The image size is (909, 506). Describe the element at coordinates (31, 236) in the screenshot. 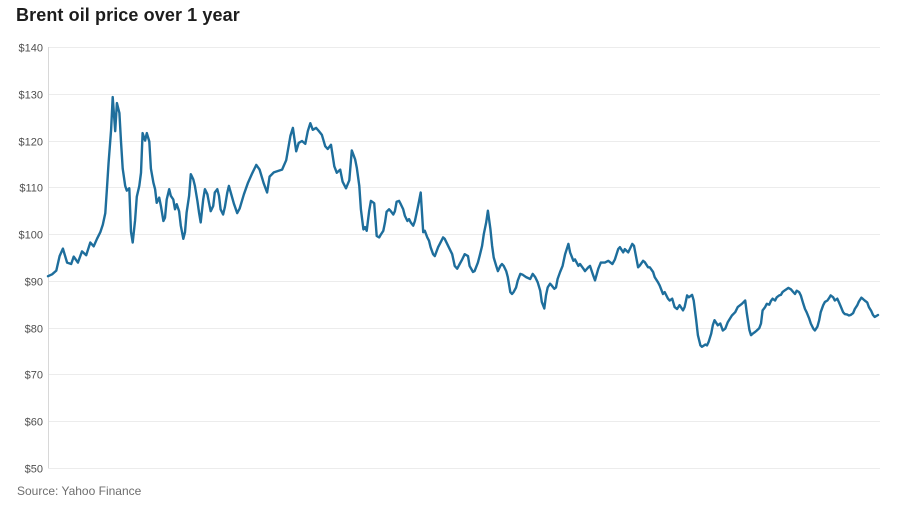

I see `y-axis-tick-label: $100` at that location.